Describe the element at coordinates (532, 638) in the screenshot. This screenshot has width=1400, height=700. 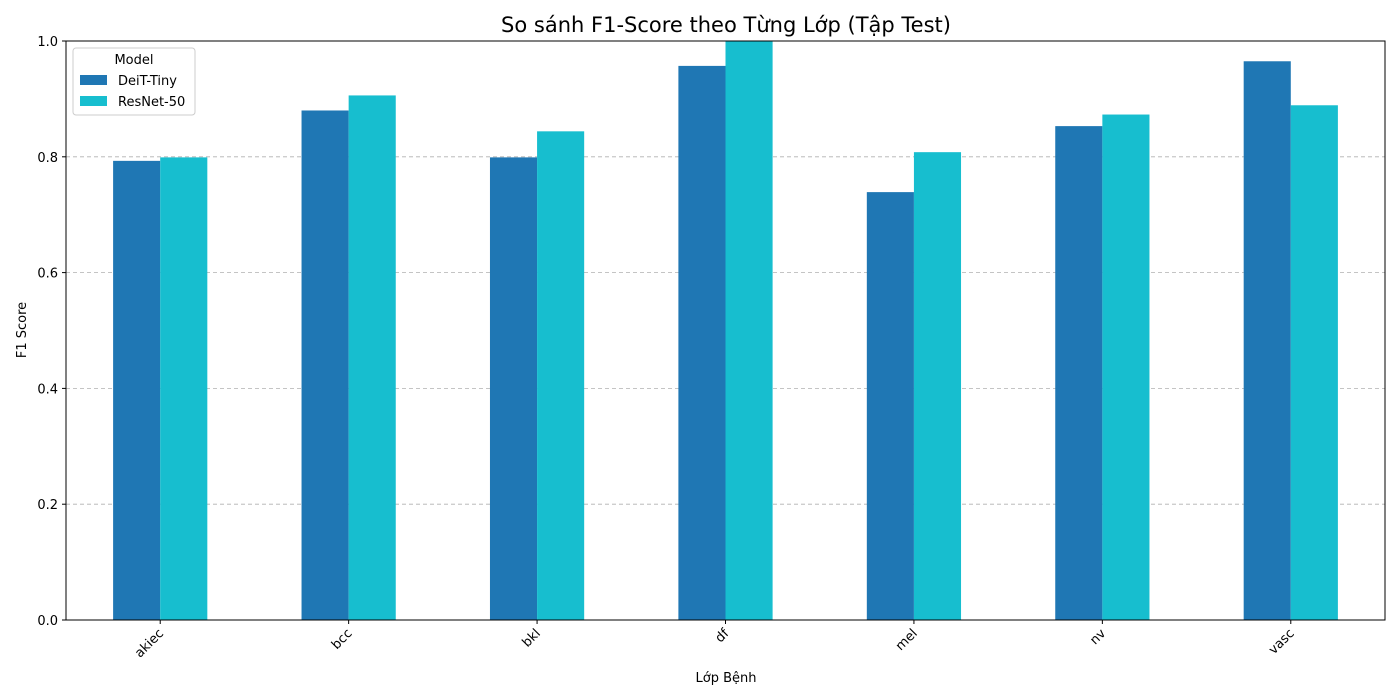
I see `x-tick-label: bkl` at that location.